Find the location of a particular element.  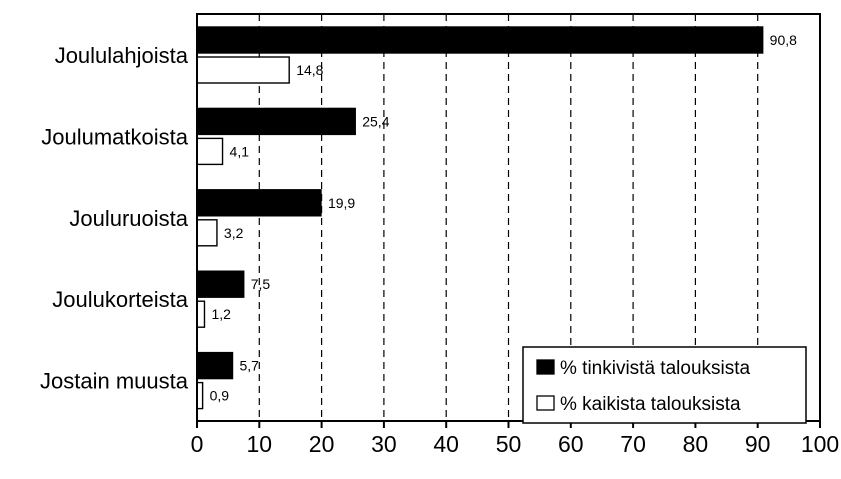

legend-box is located at coordinates (664, 385).